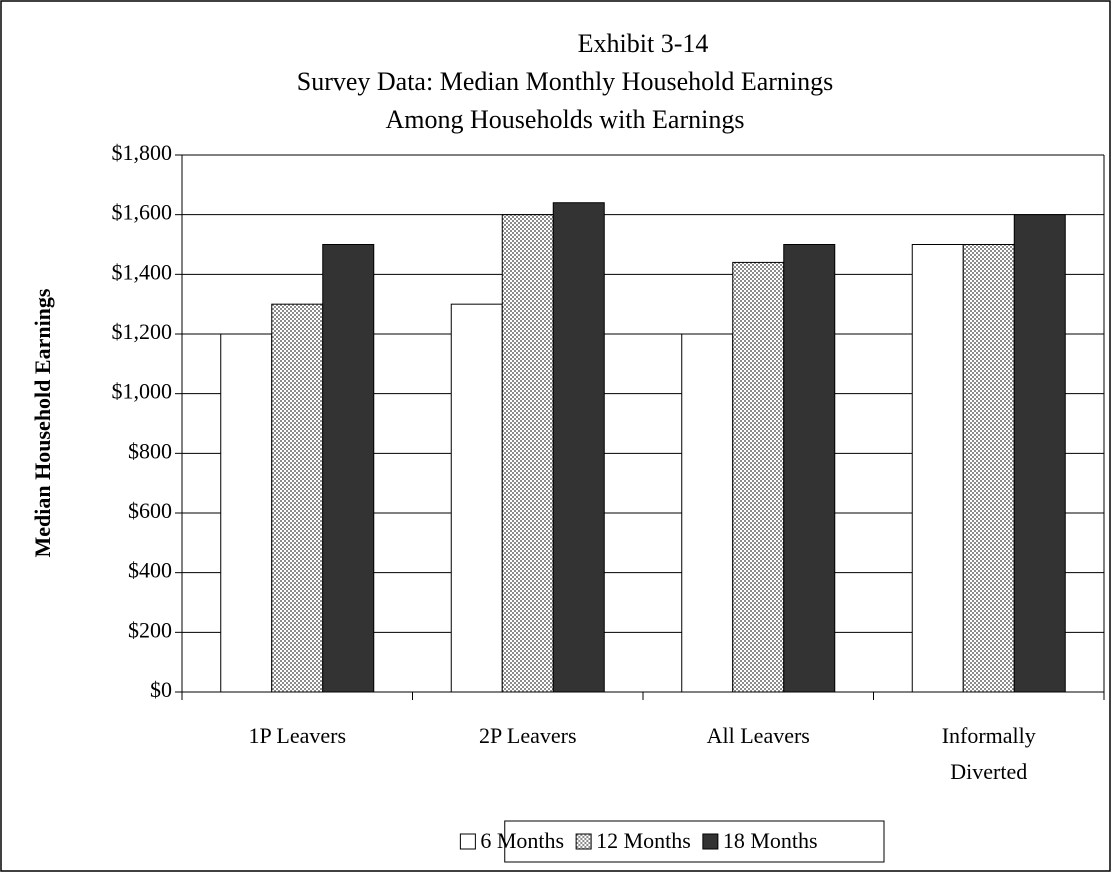 The image size is (1111, 872). What do you see at coordinates (142, 271) in the screenshot?
I see `y-tick-label: $1,400` at bounding box center [142, 271].